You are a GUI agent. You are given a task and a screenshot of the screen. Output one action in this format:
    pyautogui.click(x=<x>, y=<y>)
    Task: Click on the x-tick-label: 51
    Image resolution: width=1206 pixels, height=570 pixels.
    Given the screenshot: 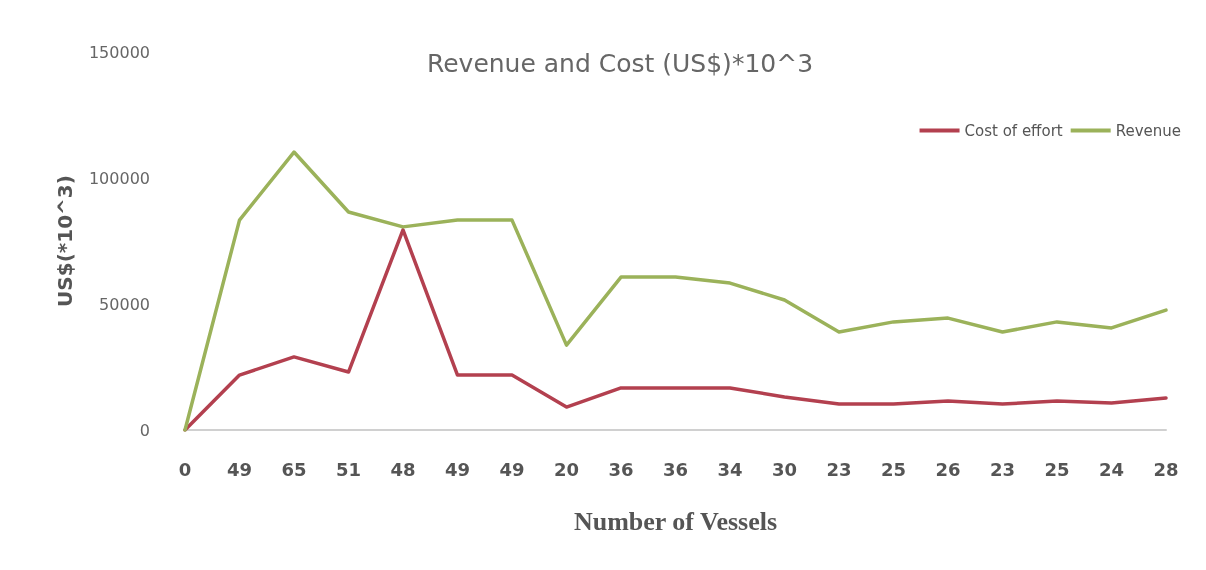 What is the action you would take?
    pyautogui.click(x=348, y=469)
    